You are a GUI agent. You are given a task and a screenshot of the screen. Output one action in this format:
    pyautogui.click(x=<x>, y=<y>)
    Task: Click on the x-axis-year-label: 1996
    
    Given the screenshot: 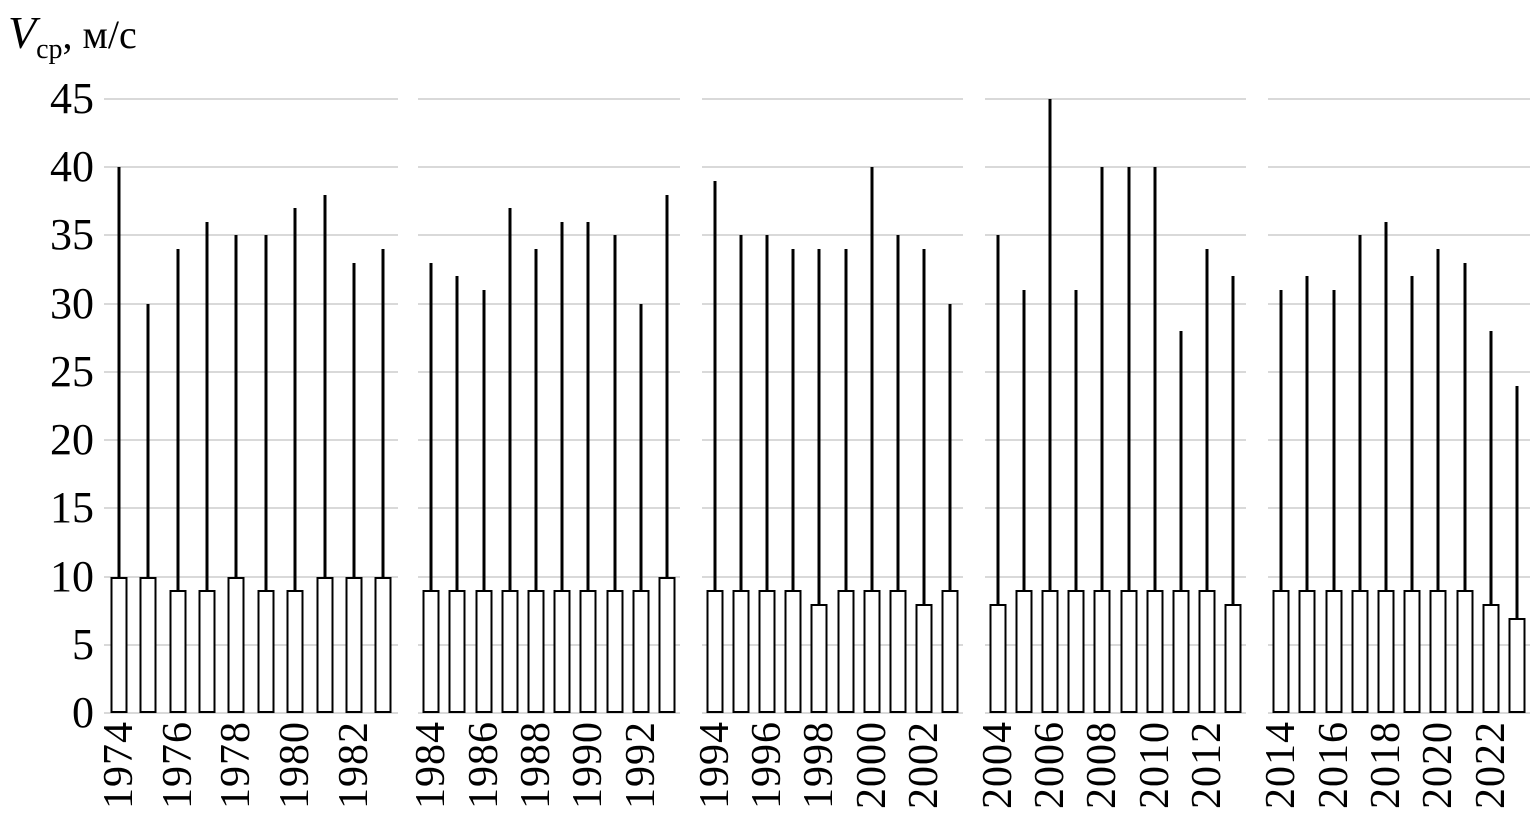 What is the action you would take?
    pyautogui.click(x=767, y=765)
    